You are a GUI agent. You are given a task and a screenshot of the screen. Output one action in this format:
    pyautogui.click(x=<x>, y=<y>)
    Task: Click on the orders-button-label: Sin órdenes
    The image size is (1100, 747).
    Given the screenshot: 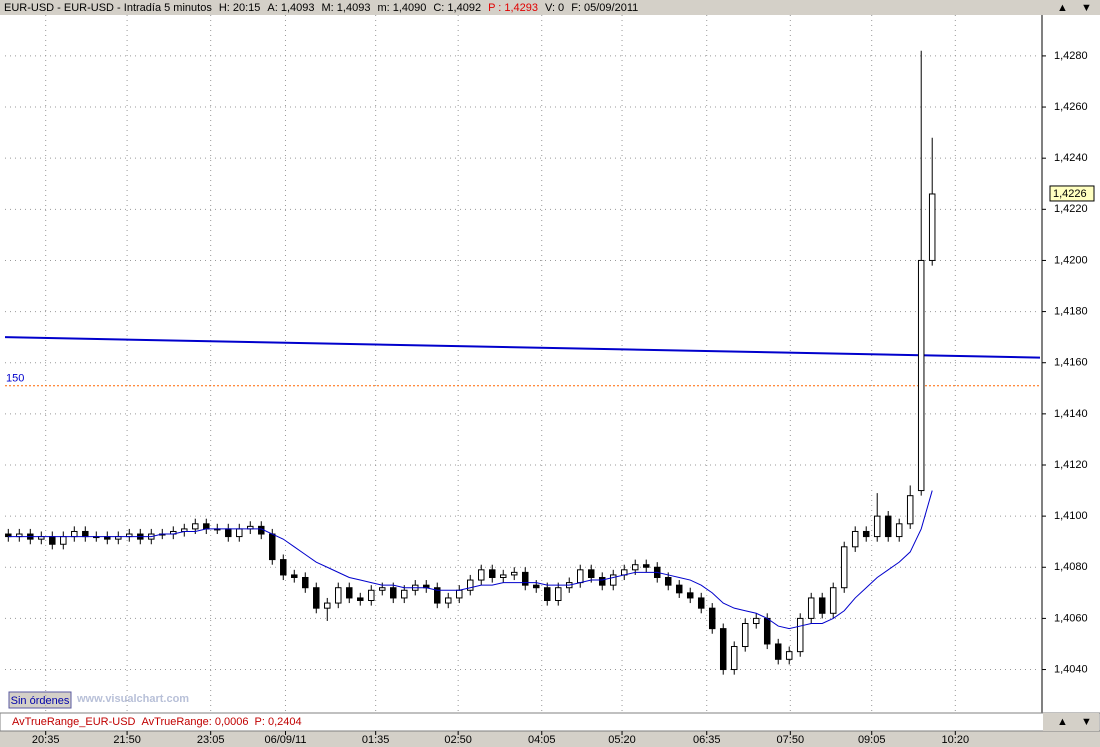 What is the action you would take?
    pyautogui.click(x=40, y=701)
    